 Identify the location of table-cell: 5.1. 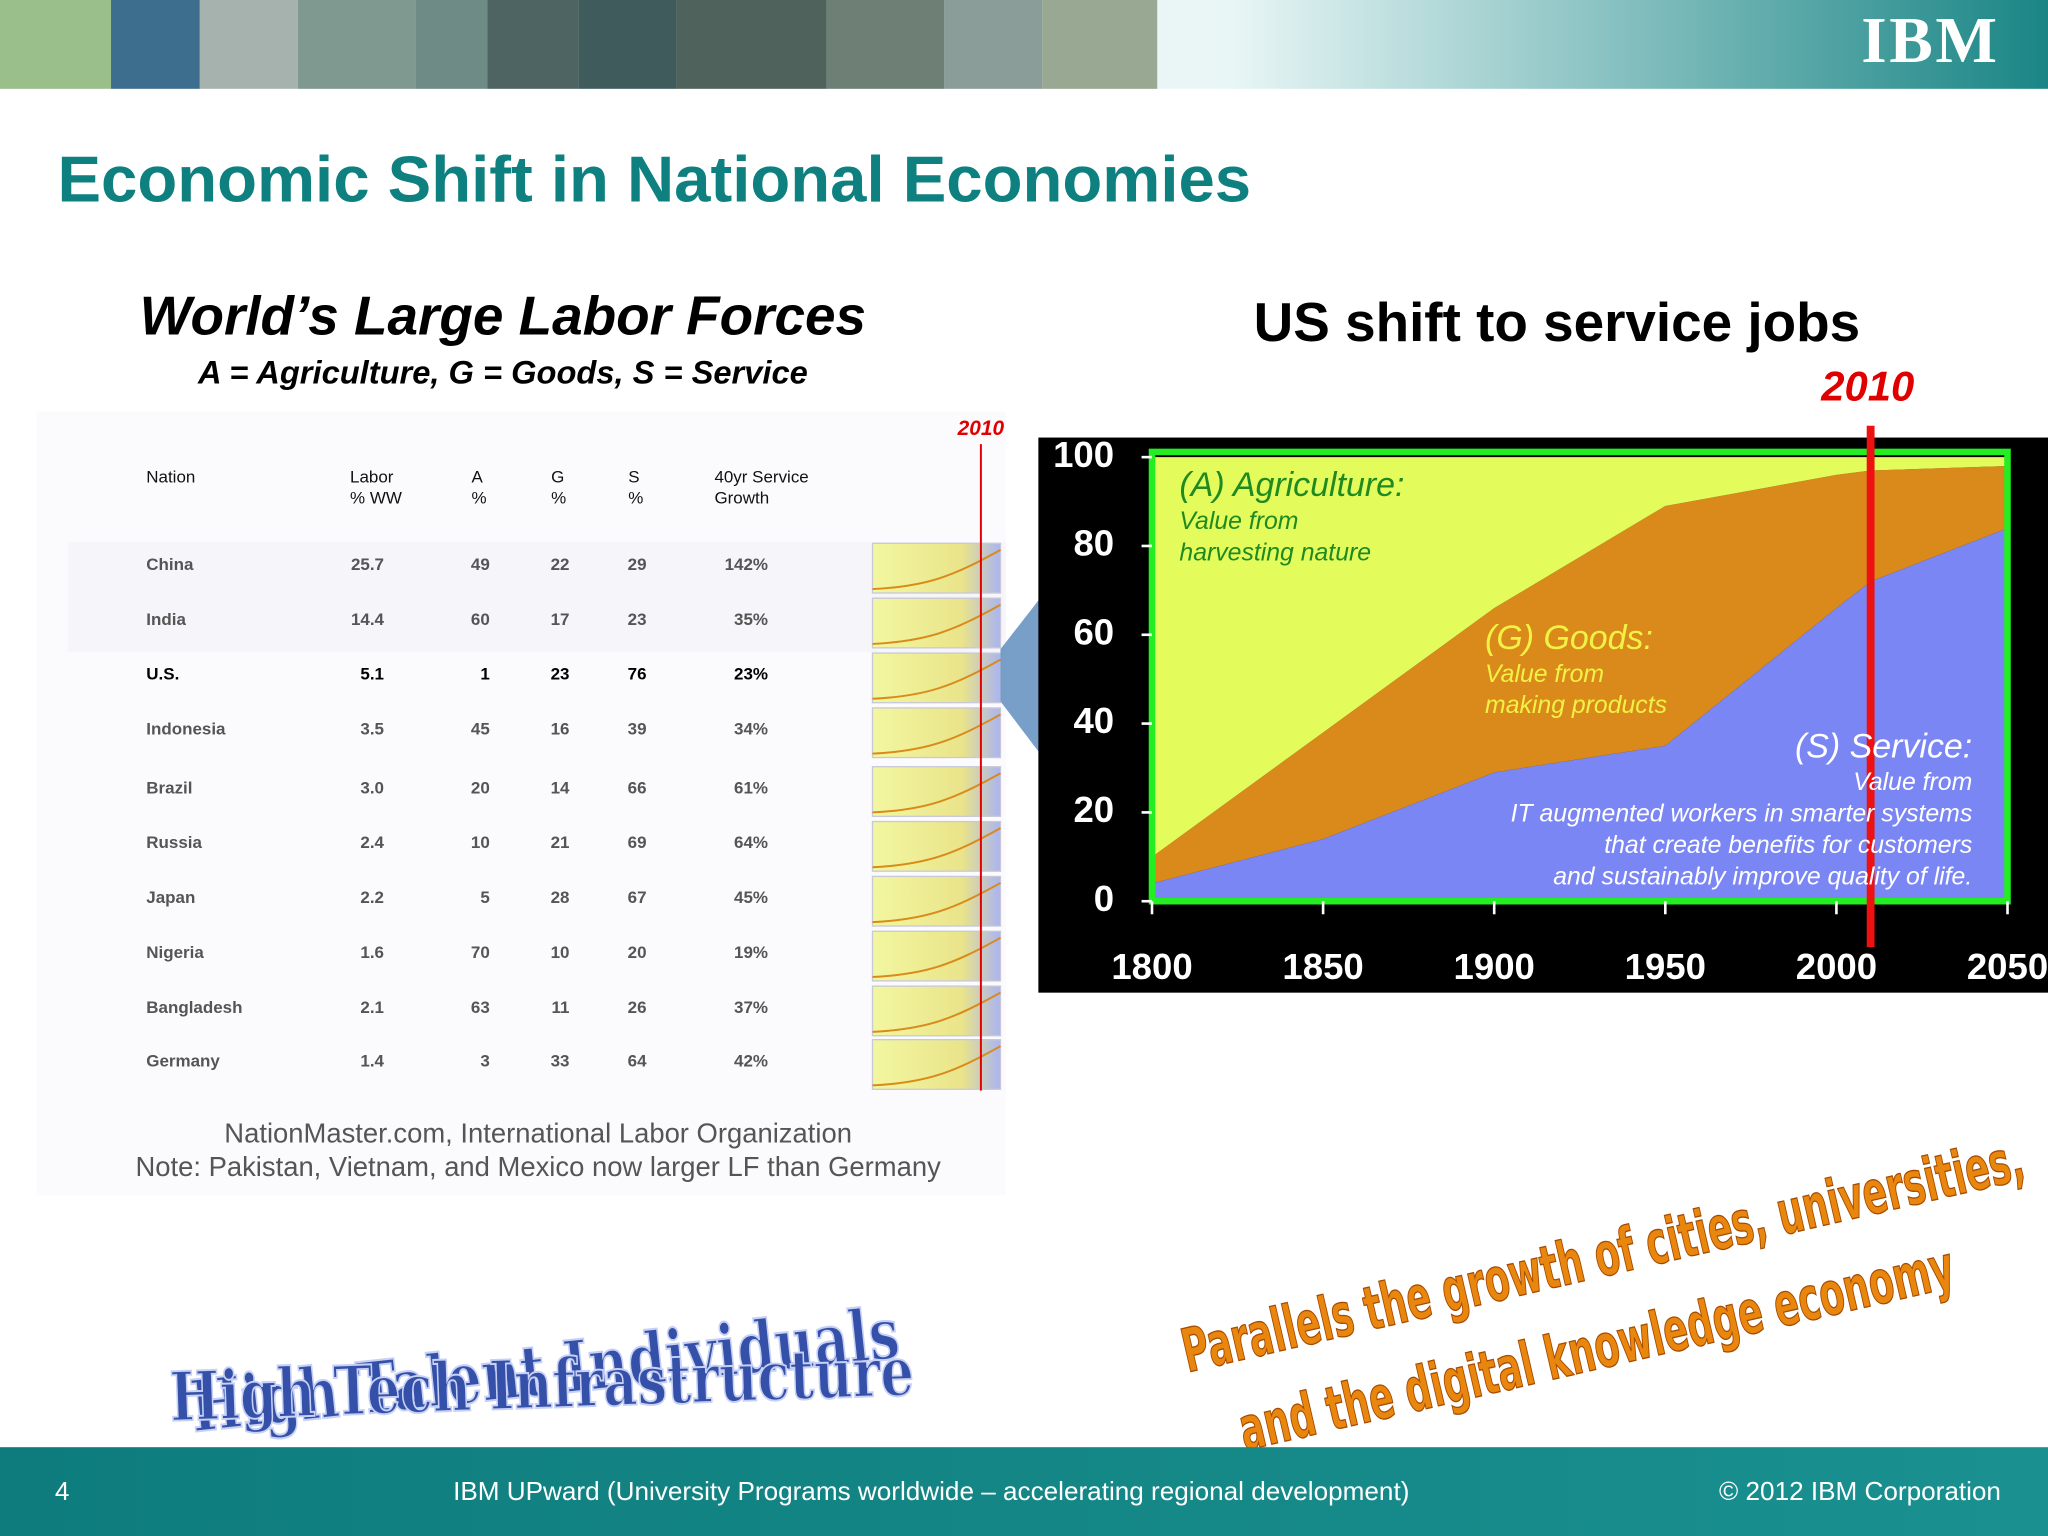
(372, 674).